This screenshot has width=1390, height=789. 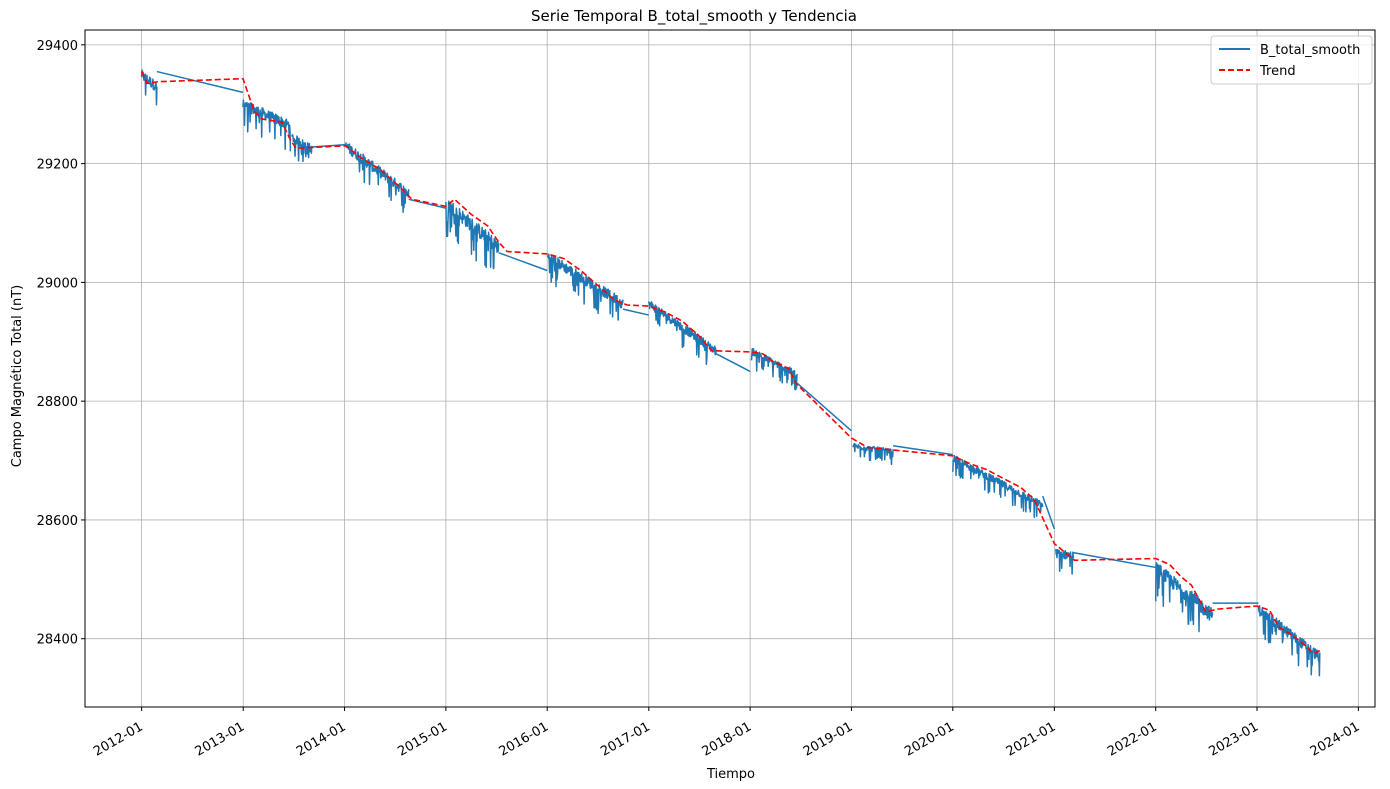 I want to click on y-tick-label: 28600, so click(x=57, y=521).